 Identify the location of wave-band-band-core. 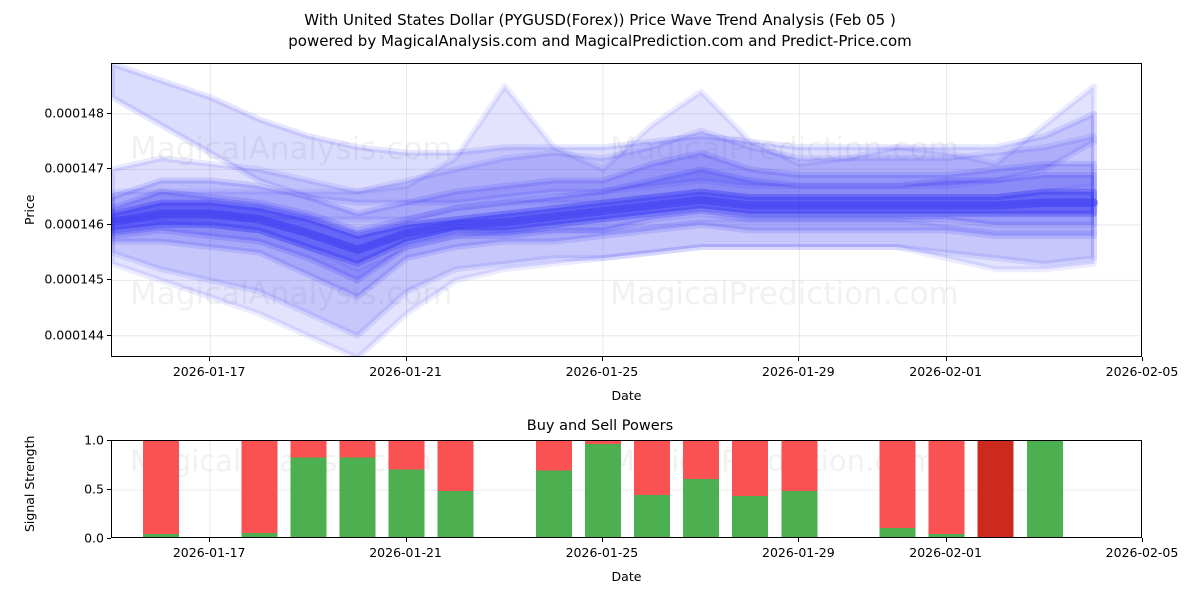
(604, 227).